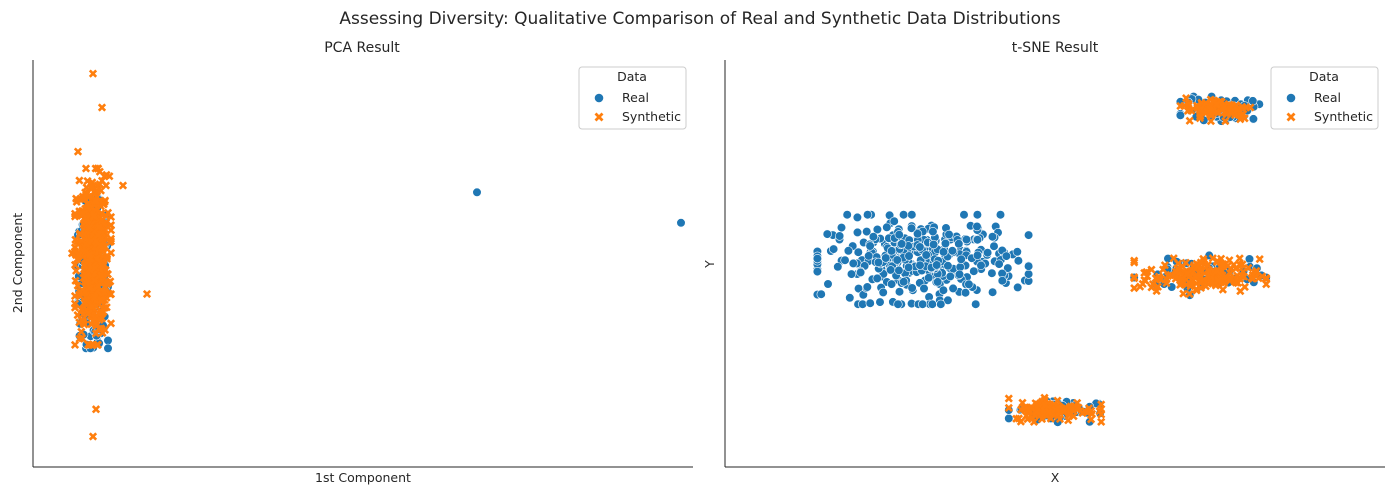 The image size is (1400, 500). I want to click on pca-legend-real-label: Real, so click(635, 97).